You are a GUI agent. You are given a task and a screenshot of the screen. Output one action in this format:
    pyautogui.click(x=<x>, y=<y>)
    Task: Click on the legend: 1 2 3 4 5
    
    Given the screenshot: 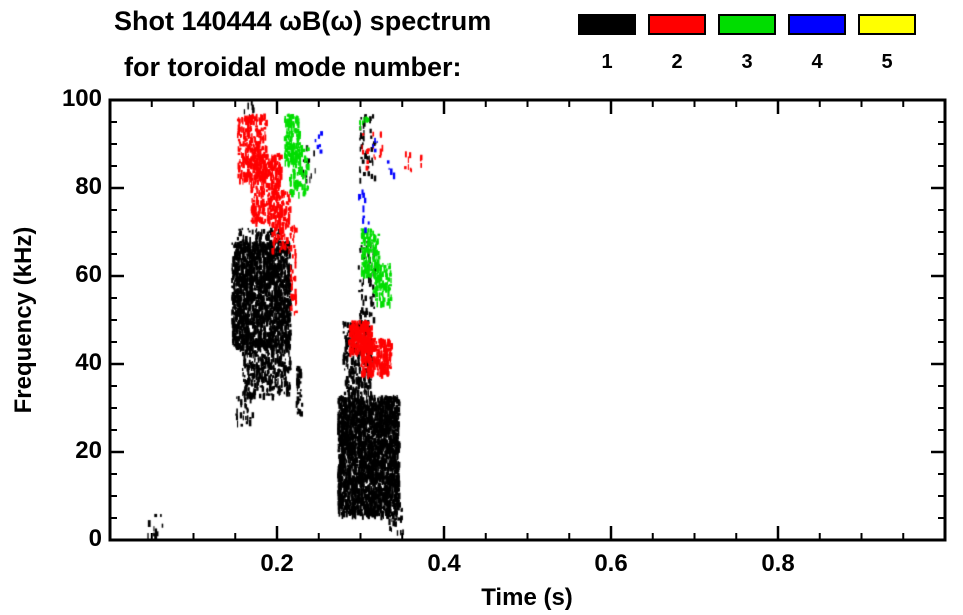 What is the action you would take?
    pyautogui.click(x=747, y=44)
    